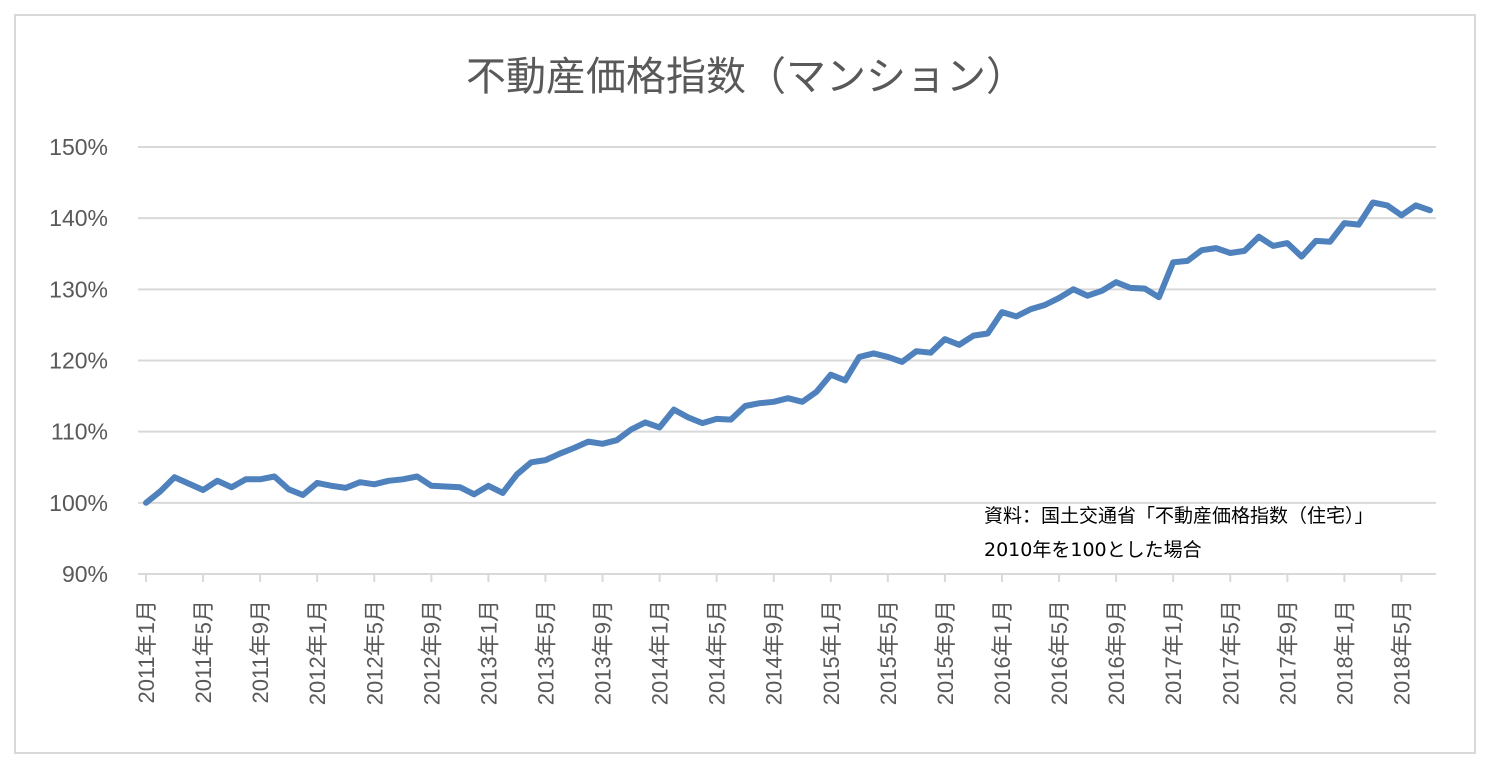 Image resolution: width=1492 pixels, height=766 pixels. What do you see at coordinates (78, 218) in the screenshot?
I see `y-tick-label: 140%` at bounding box center [78, 218].